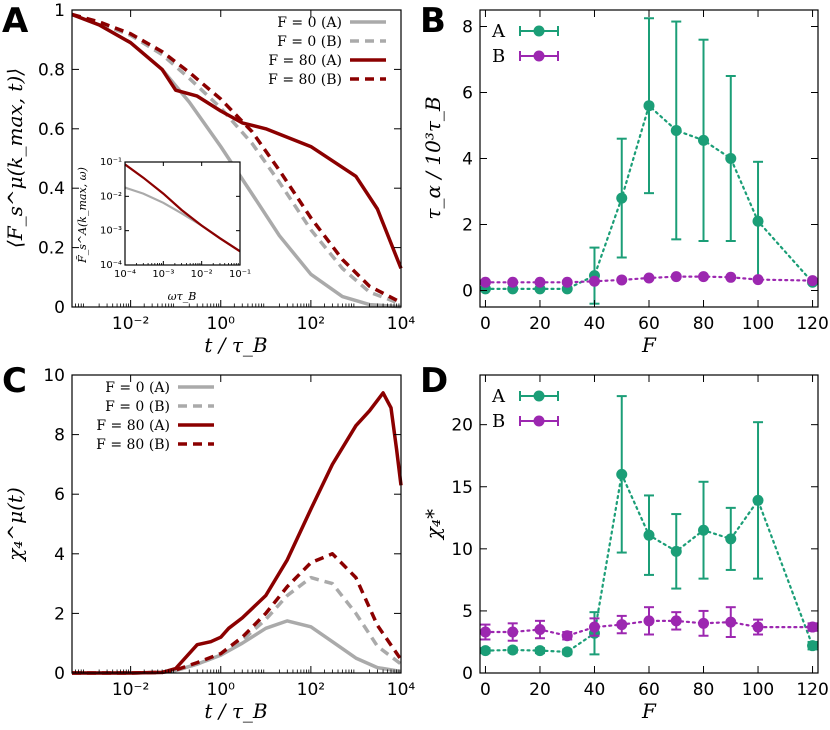  What do you see at coordinates (649, 324) in the screenshot?
I see `B-xtick-label: 60` at bounding box center [649, 324].